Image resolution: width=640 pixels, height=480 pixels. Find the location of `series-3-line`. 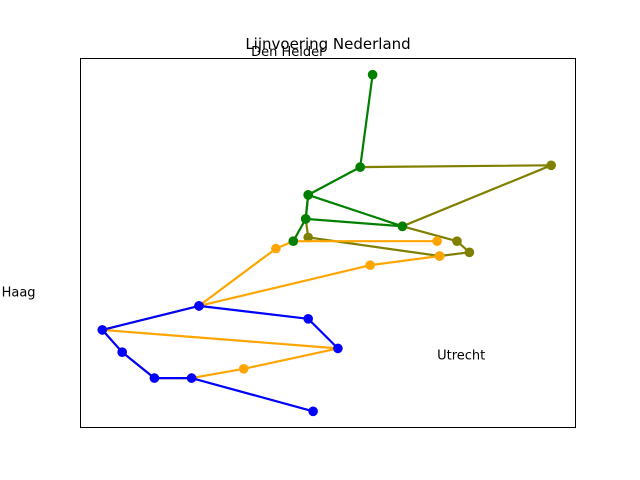

series-3-line is located at coordinates (354, 151).